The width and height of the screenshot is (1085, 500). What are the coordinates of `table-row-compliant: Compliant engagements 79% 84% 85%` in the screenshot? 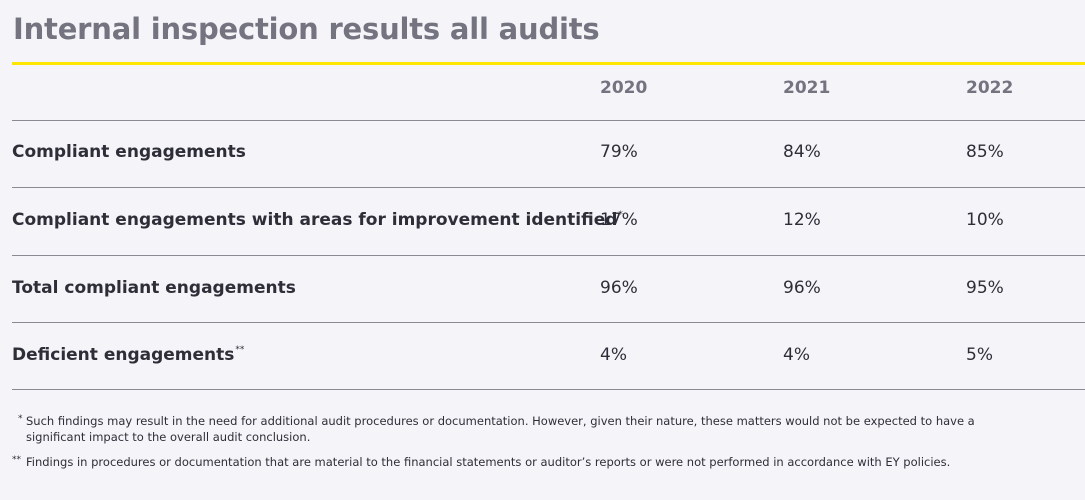 It's located at (542, 157).